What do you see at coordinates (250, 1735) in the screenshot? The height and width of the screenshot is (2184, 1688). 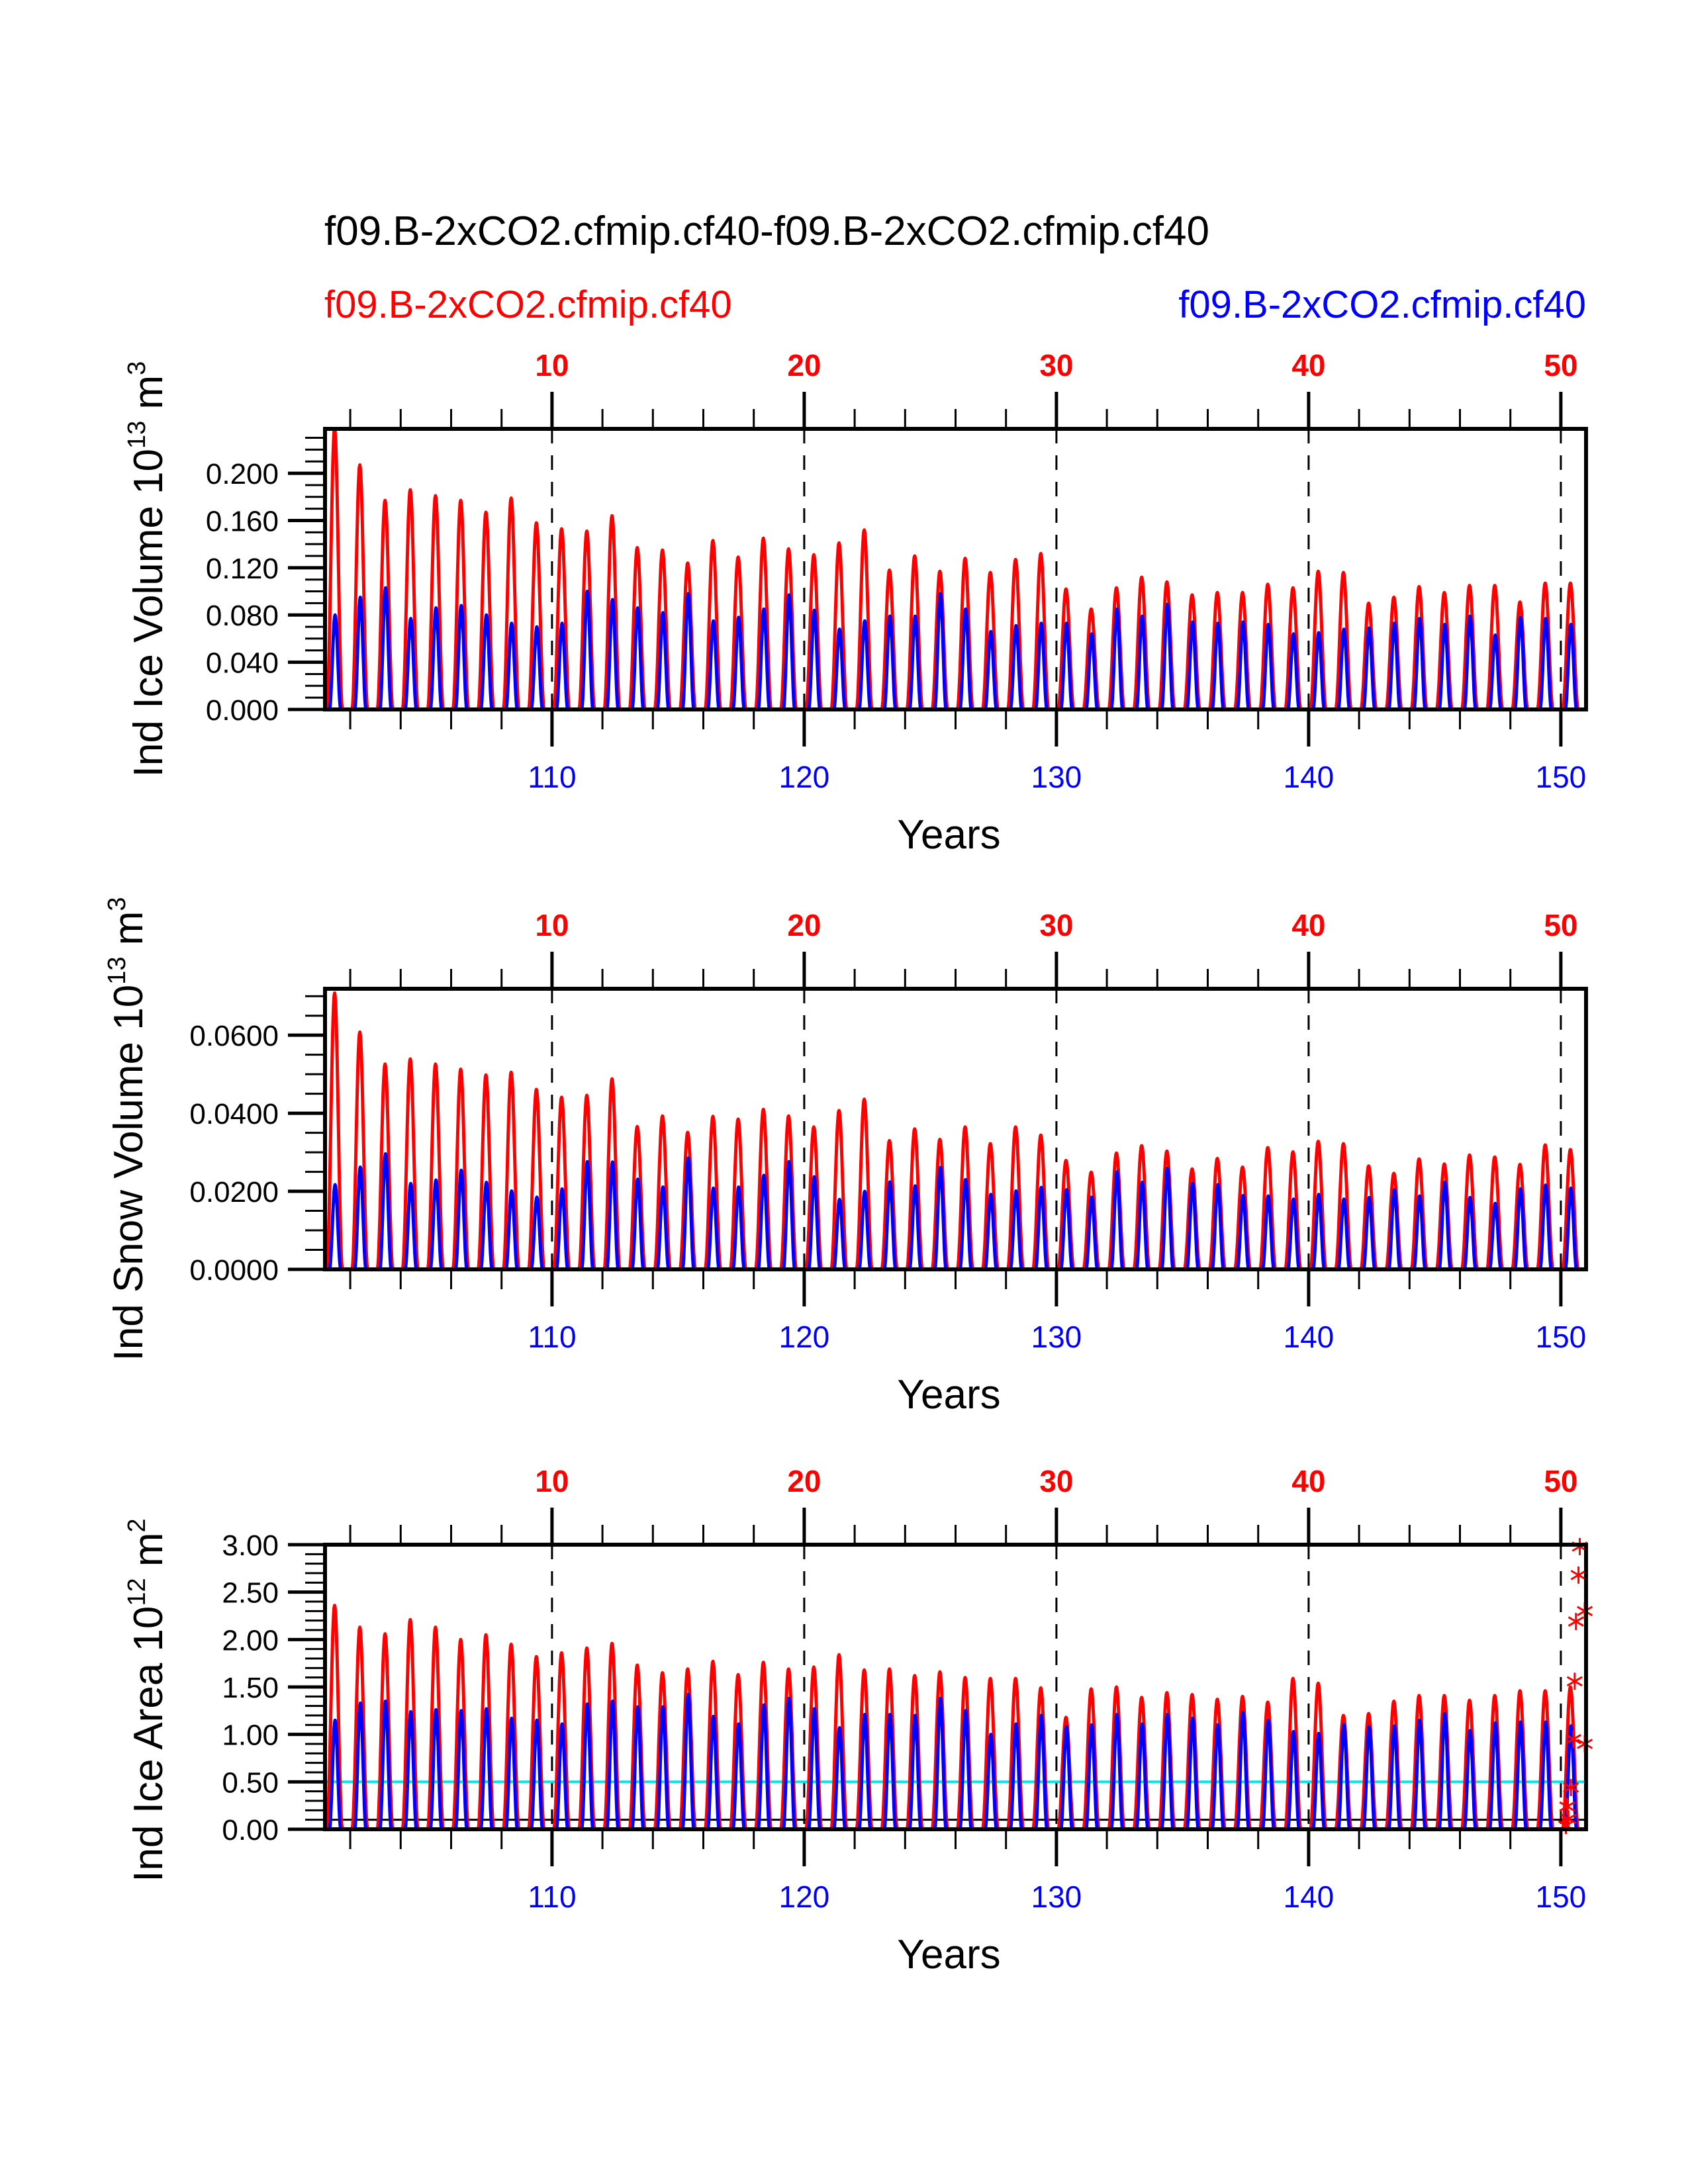 I see `y-tick-label: 1.00` at bounding box center [250, 1735].